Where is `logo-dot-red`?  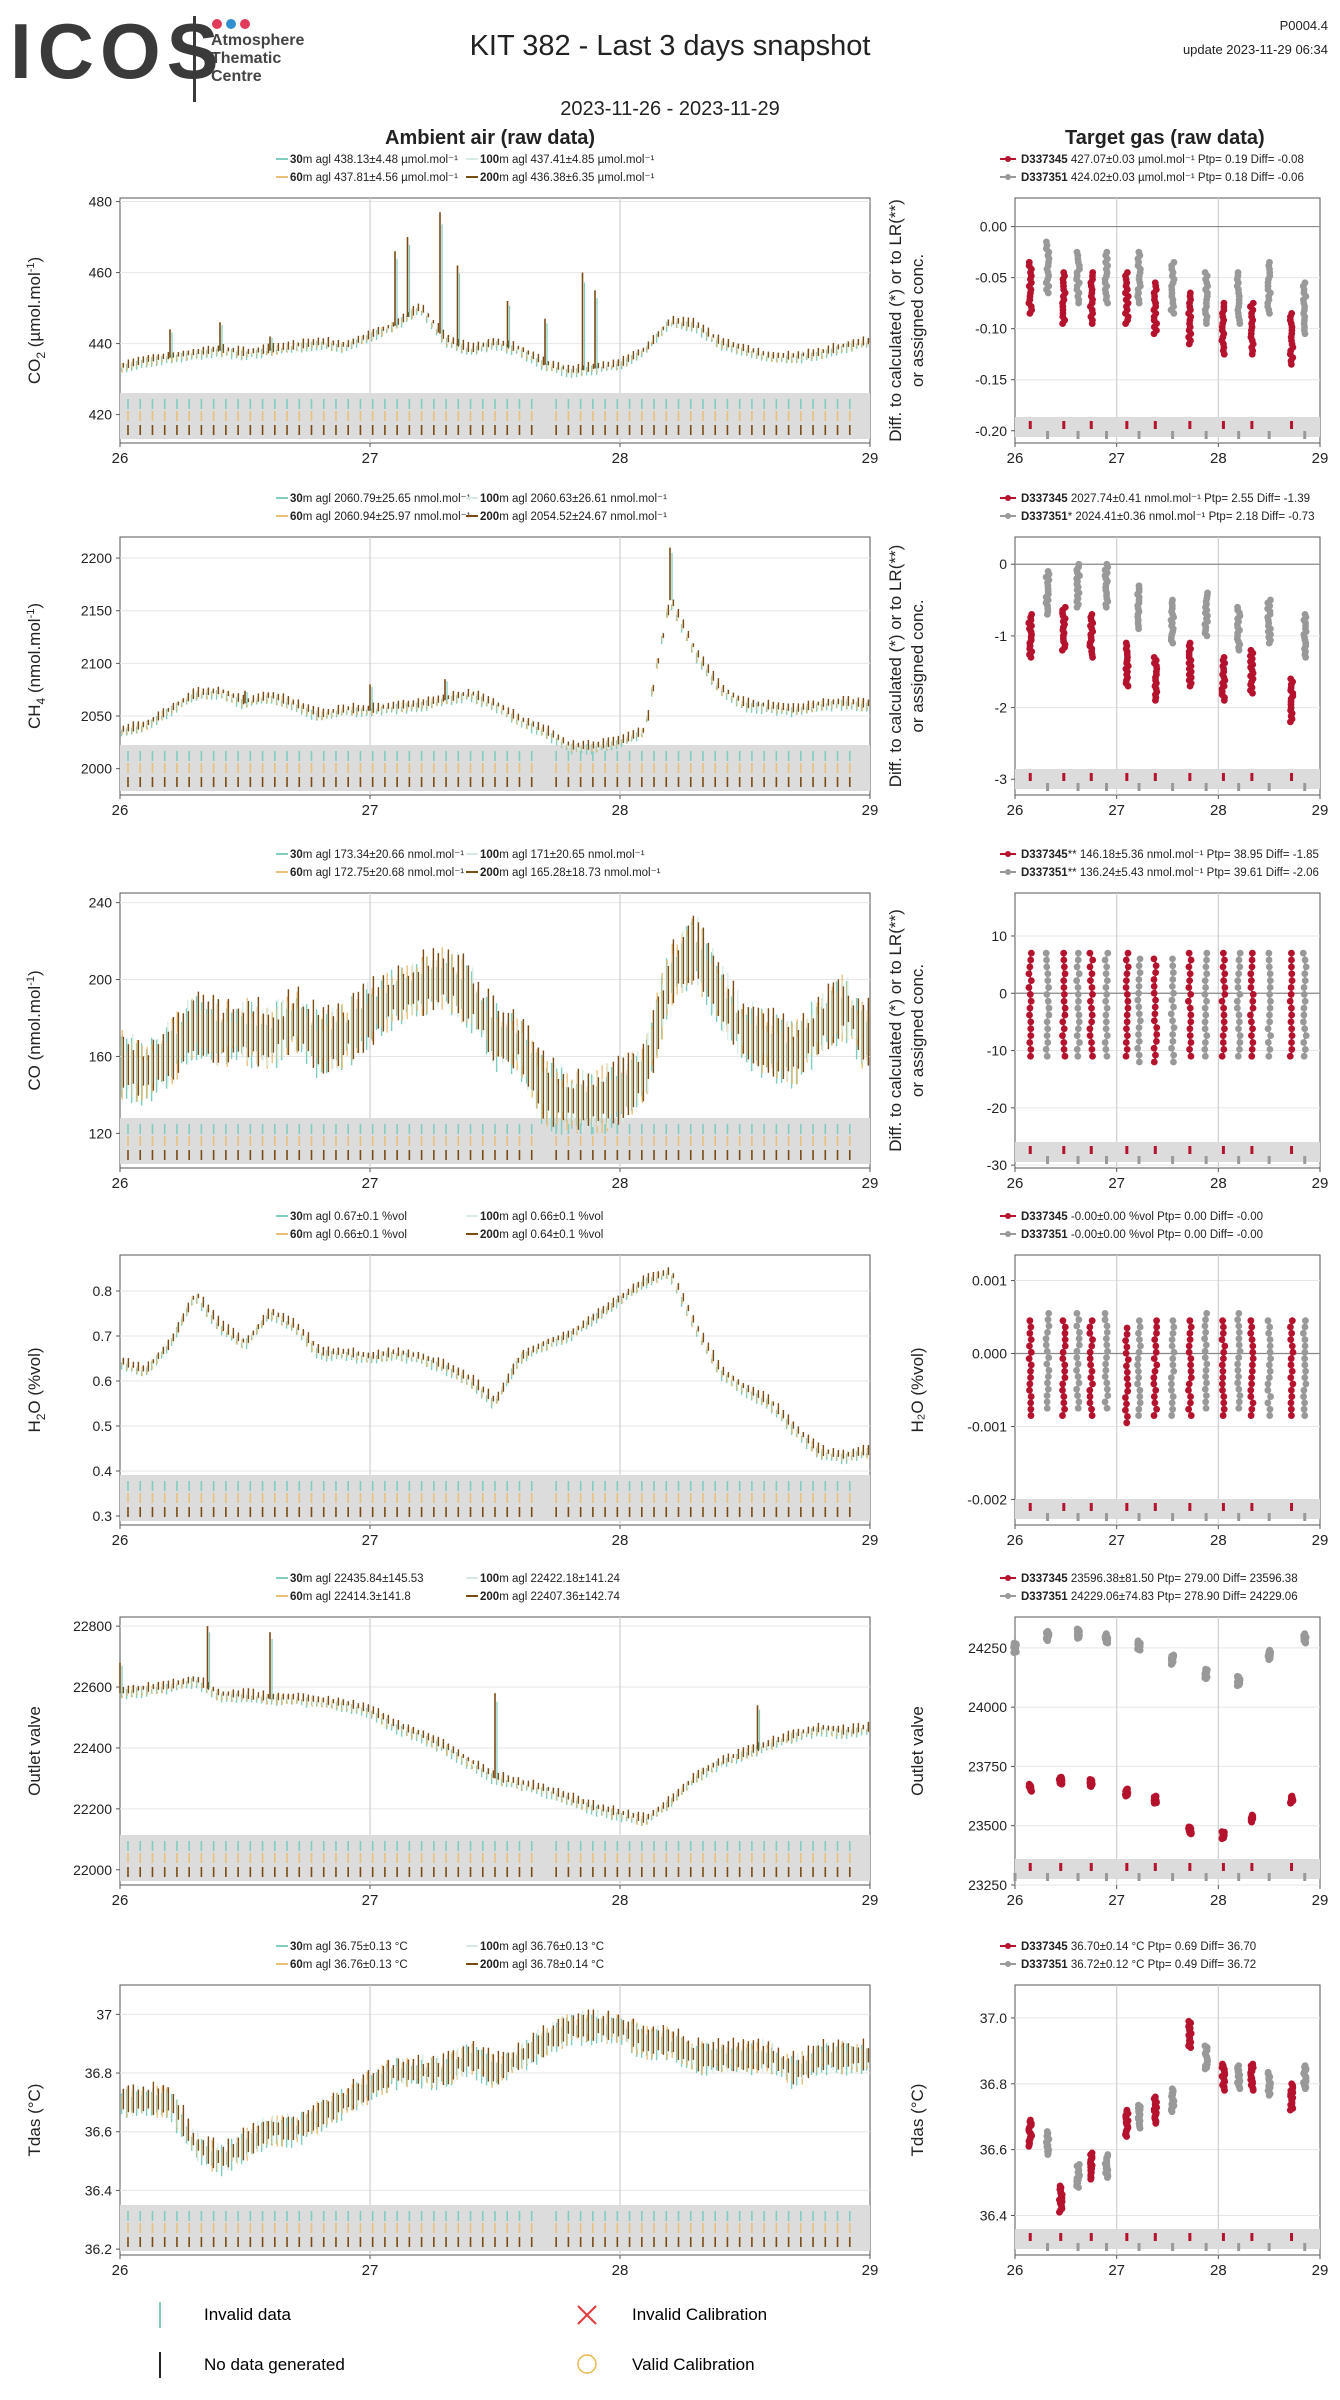 logo-dot-red is located at coordinates (217, 24).